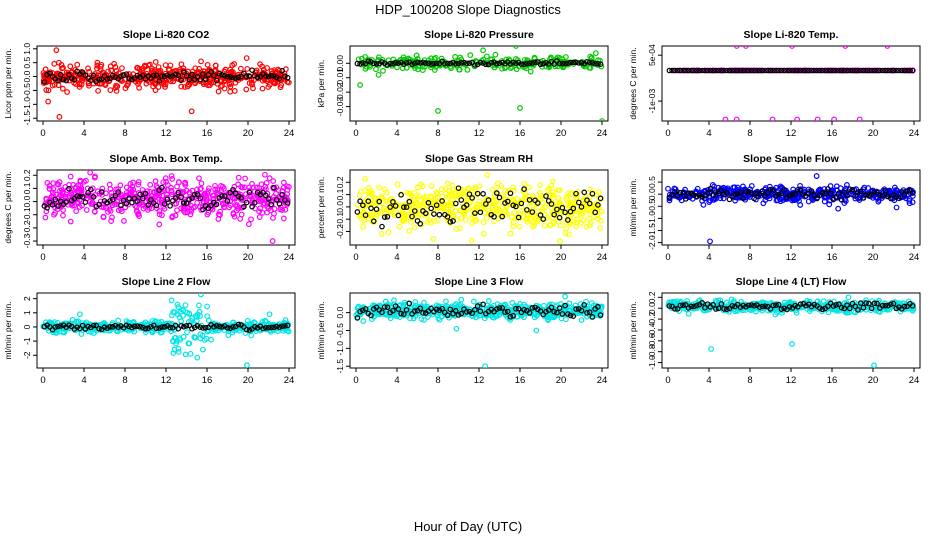 The height and width of the screenshot is (540, 936). Describe the element at coordinates (166, 207) in the screenshot. I see `data-points` at that location.